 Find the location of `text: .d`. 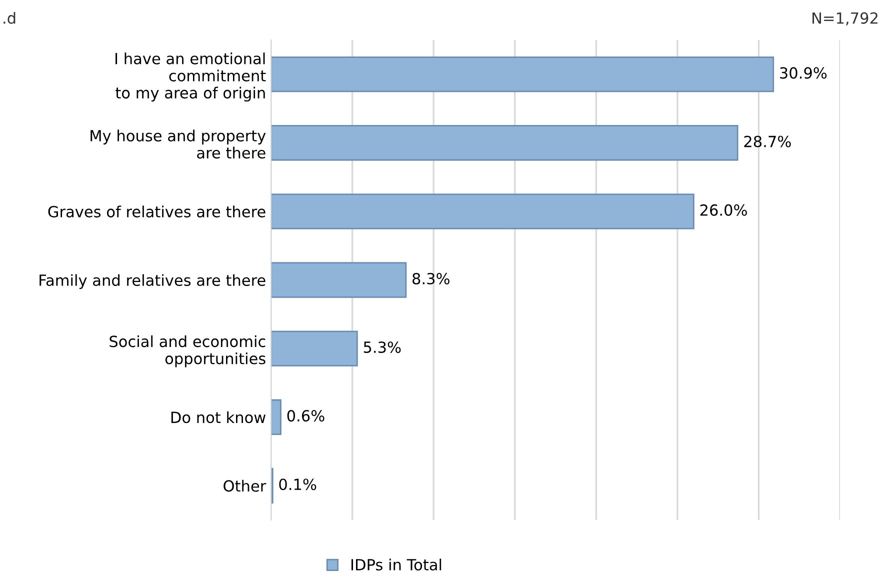

text: .d is located at coordinates (10, 18).